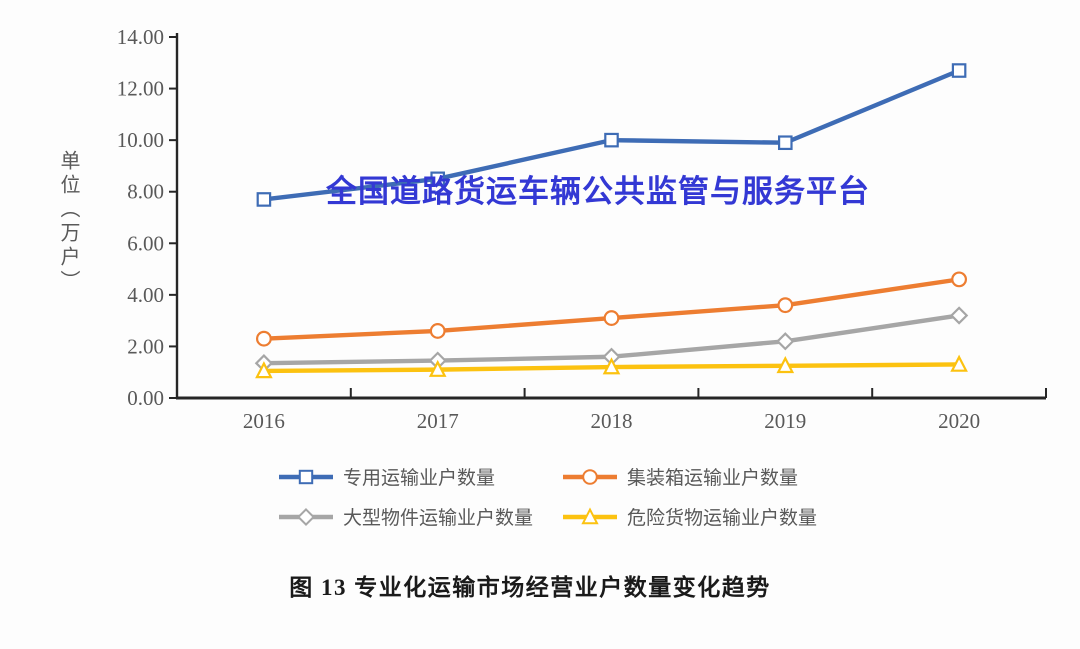 This screenshot has height=649, width=1080. What do you see at coordinates (68, 222) in the screenshot?
I see `y-axis-unit-label: 单位（万户）` at bounding box center [68, 222].